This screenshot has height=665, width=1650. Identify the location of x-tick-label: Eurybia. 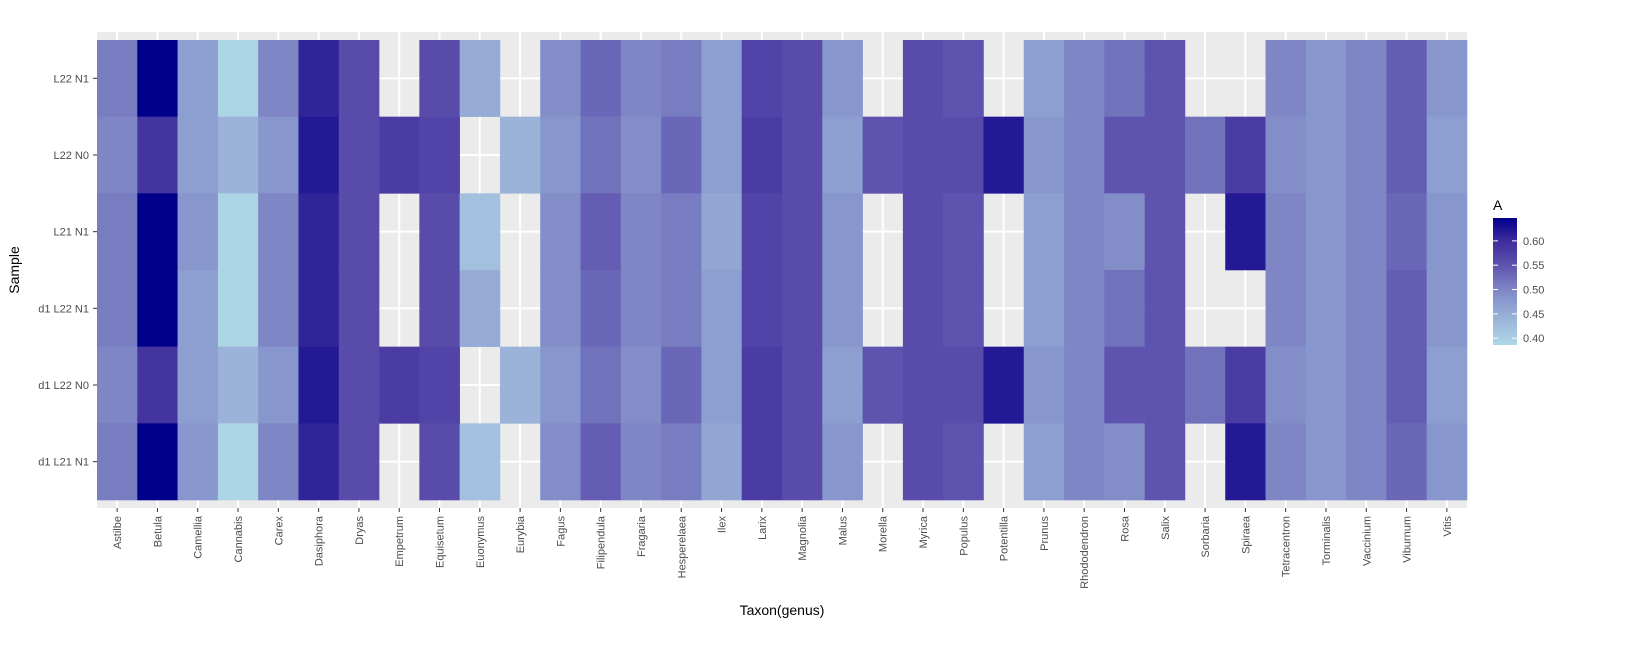
(521, 534).